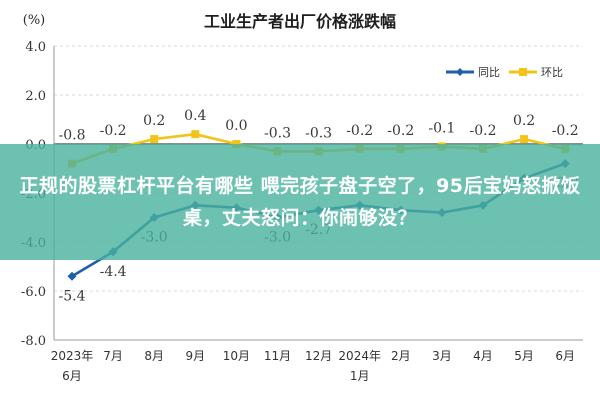 Image resolution: width=600 pixels, height=400 pixels. Describe the element at coordinates (33, 292) in the screenshot. I see `y-tick-label: -6.0` at that location.